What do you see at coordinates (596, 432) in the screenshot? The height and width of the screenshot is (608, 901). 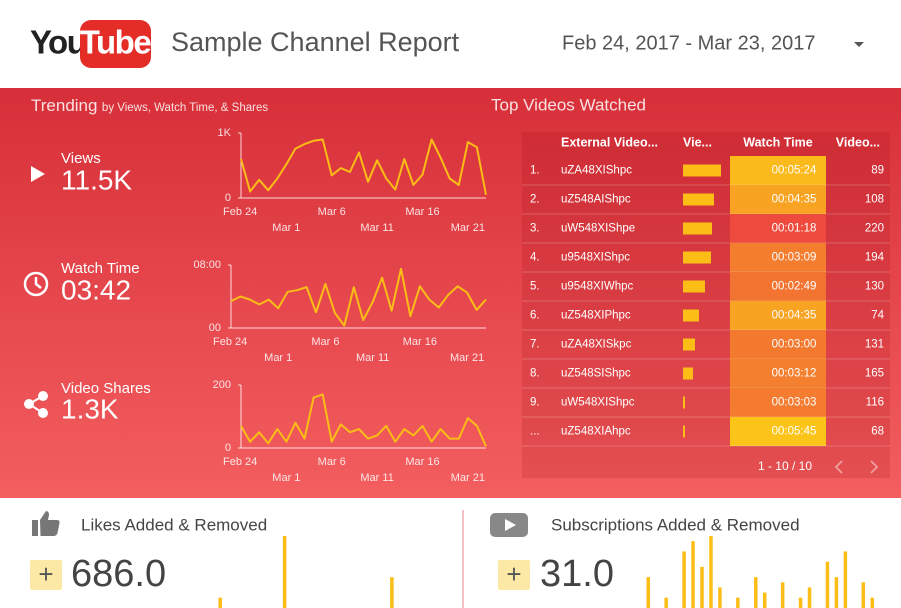 I see `video-id: uZ548XIAhpc` at bounding box center [596, 432].